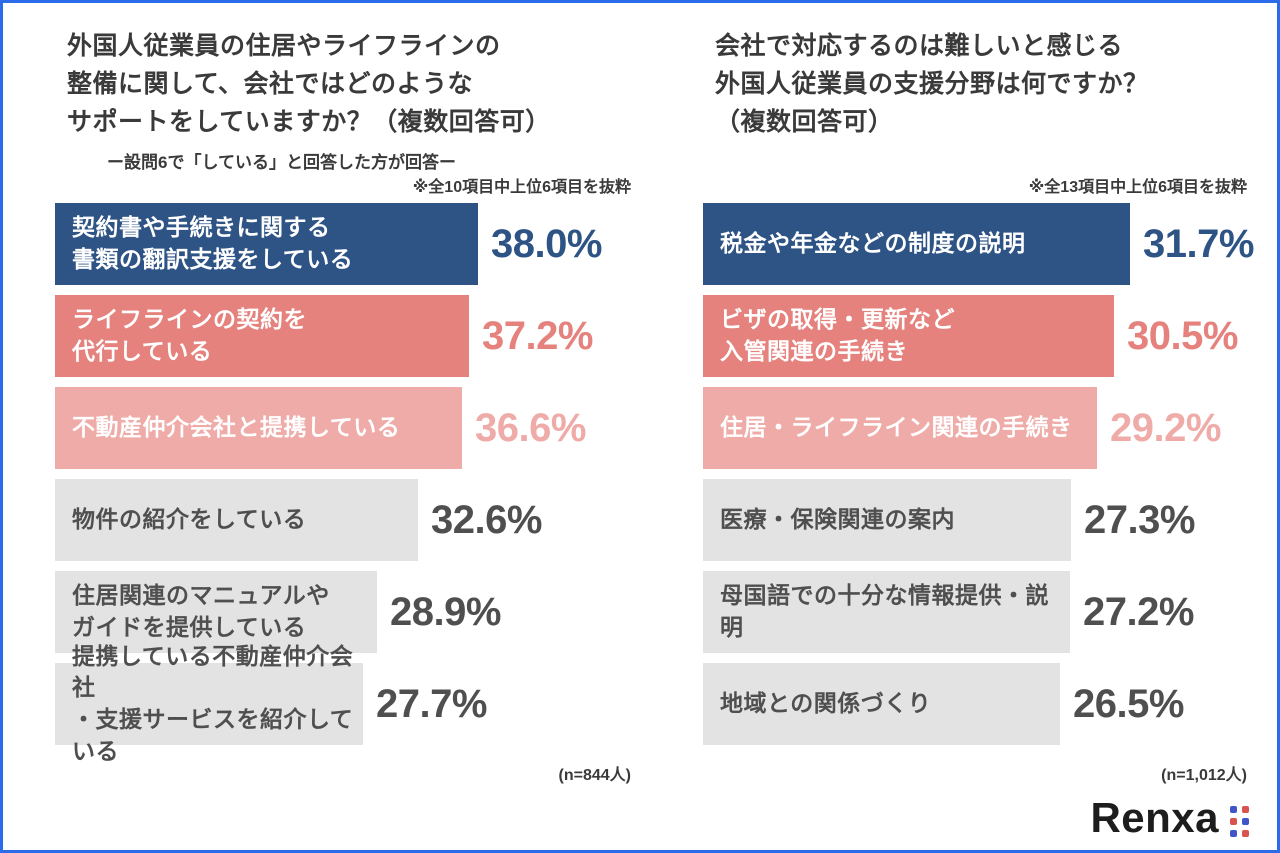 This screenshot has height=853, width=1280. I want to click on bar-label: 住居・ライフライン関連の手続き, so click(896, 427).